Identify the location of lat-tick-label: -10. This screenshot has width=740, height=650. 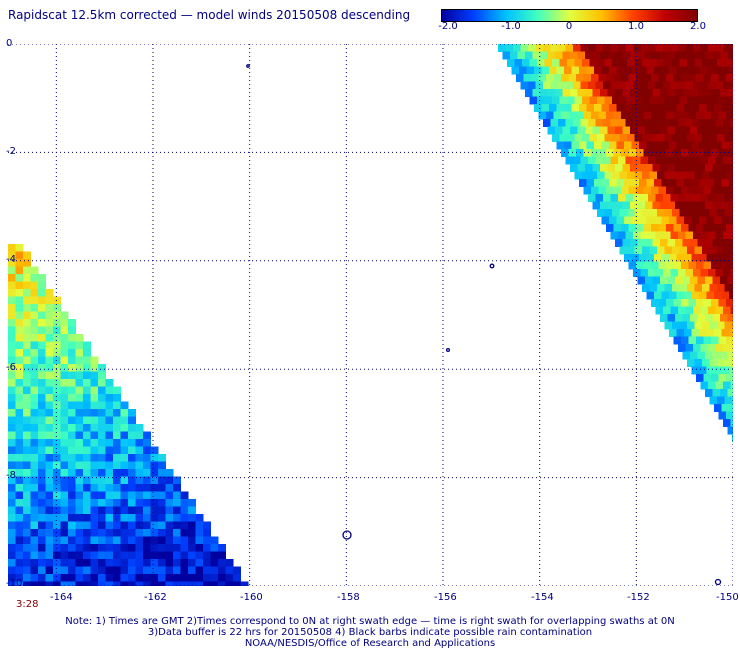
(14, 583).